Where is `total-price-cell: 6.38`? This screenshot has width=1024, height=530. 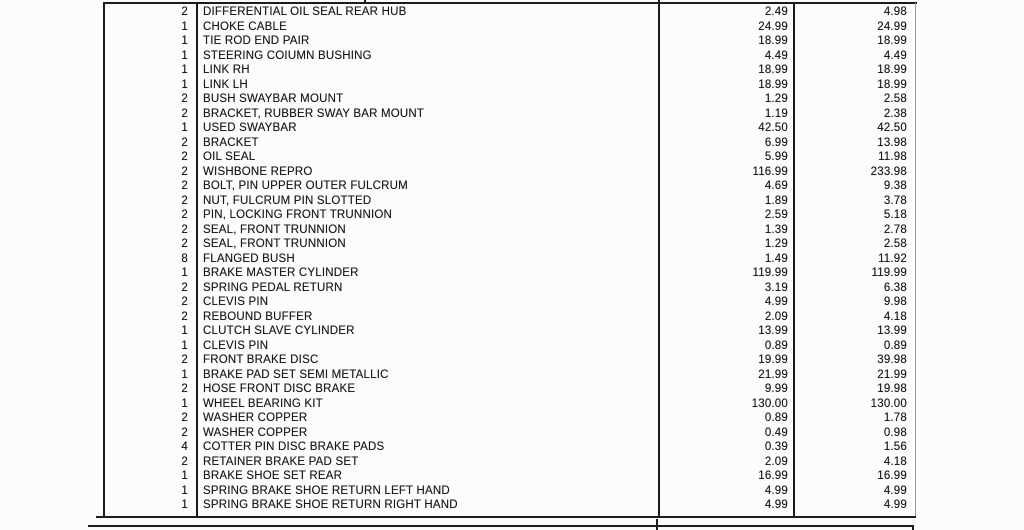
total-price-cell: 6.38 is located at coordinates (895, 287).